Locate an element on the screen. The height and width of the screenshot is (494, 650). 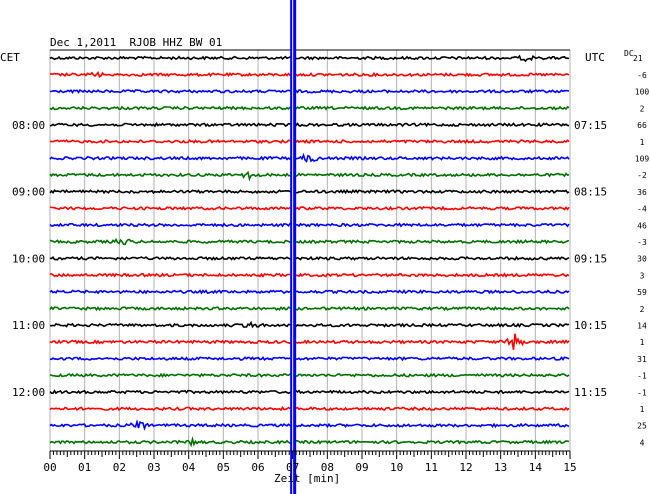
dc-offset: -3 is located at coordinates (642, 242).